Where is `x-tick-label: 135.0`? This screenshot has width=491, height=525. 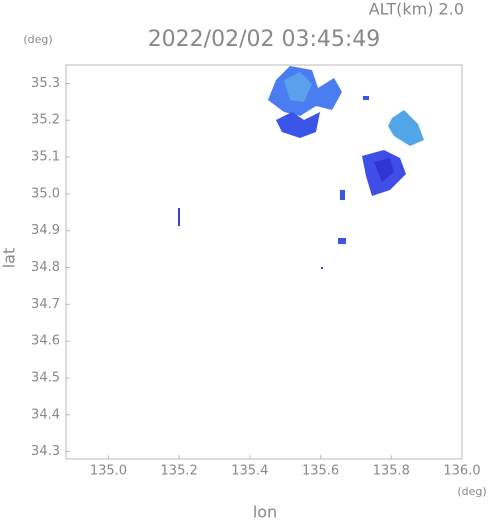 x-tick-label: 135.0 is located at coordinates (108, 471).